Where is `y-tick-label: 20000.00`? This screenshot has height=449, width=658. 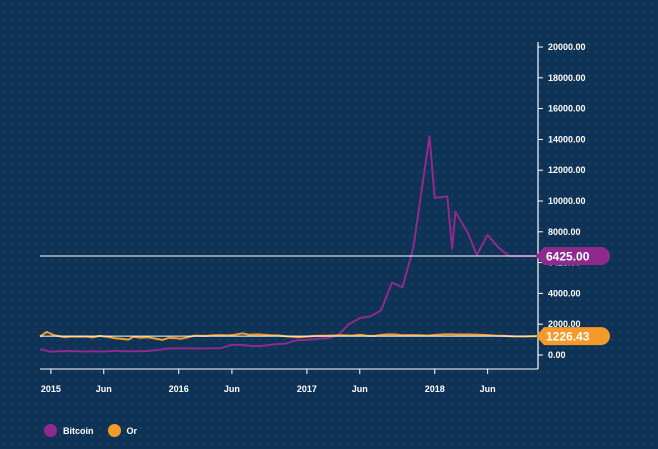 y-tick-label: 20000.00 is located at coordinates (567, 47).